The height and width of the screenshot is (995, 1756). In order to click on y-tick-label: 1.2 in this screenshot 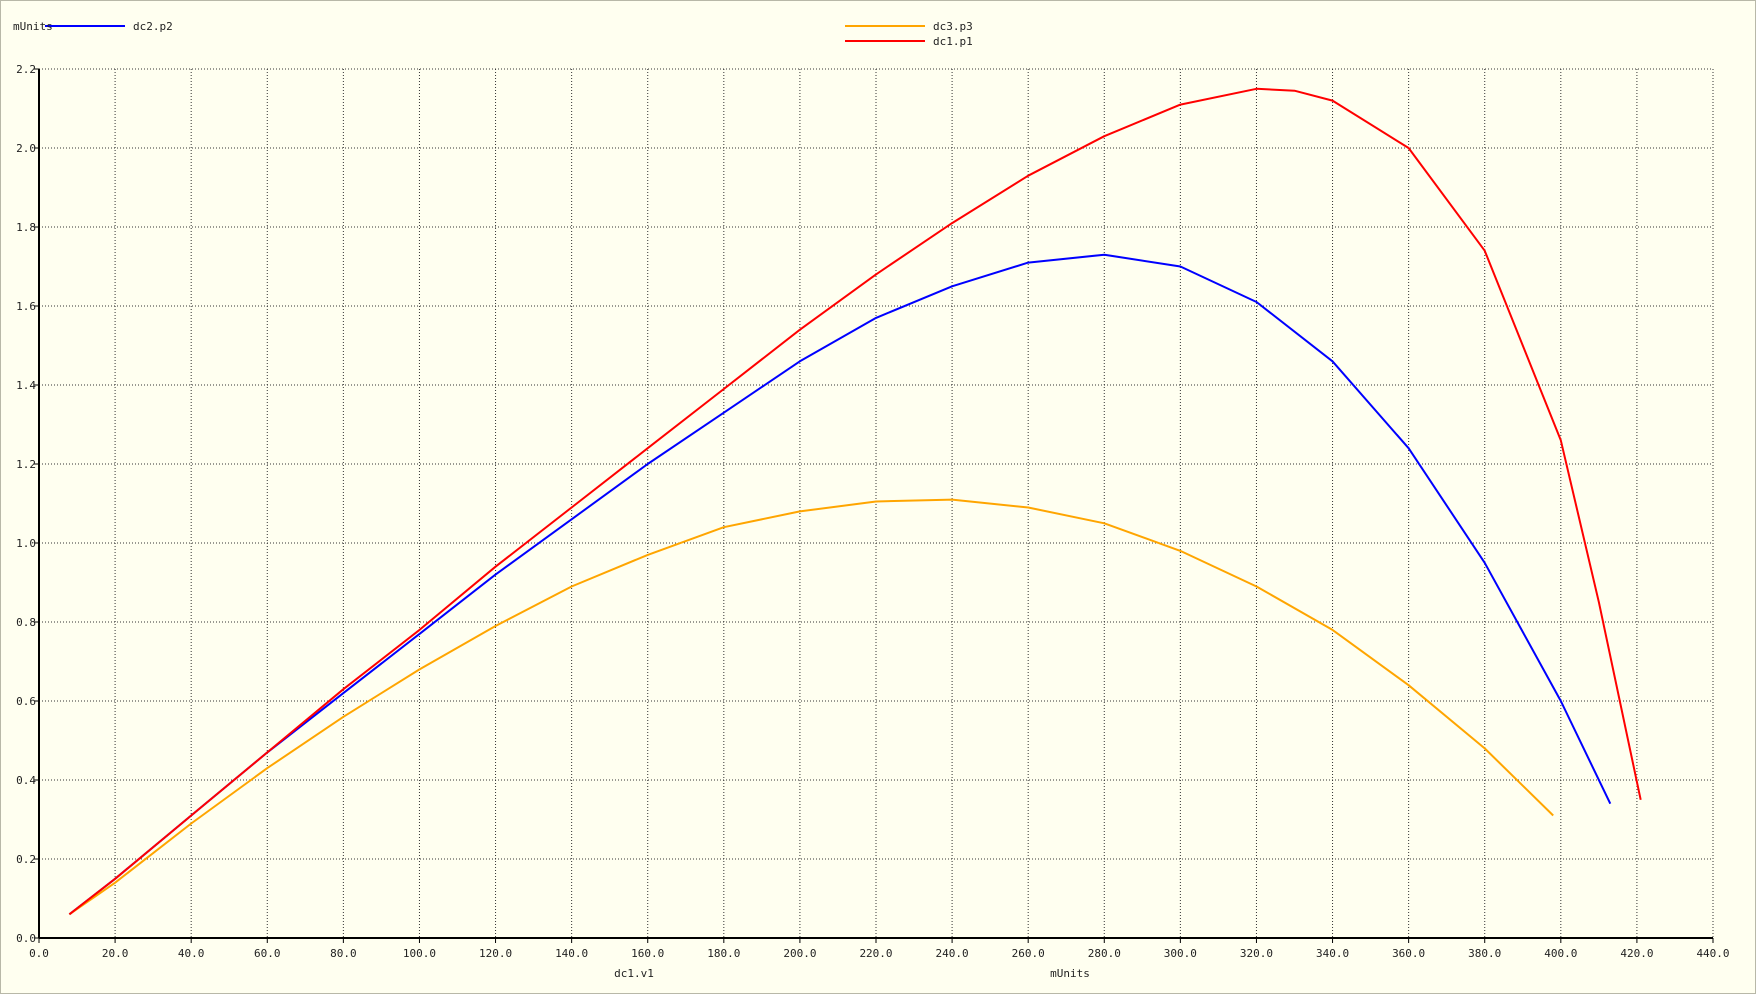, I will do `click(26, 464)`.